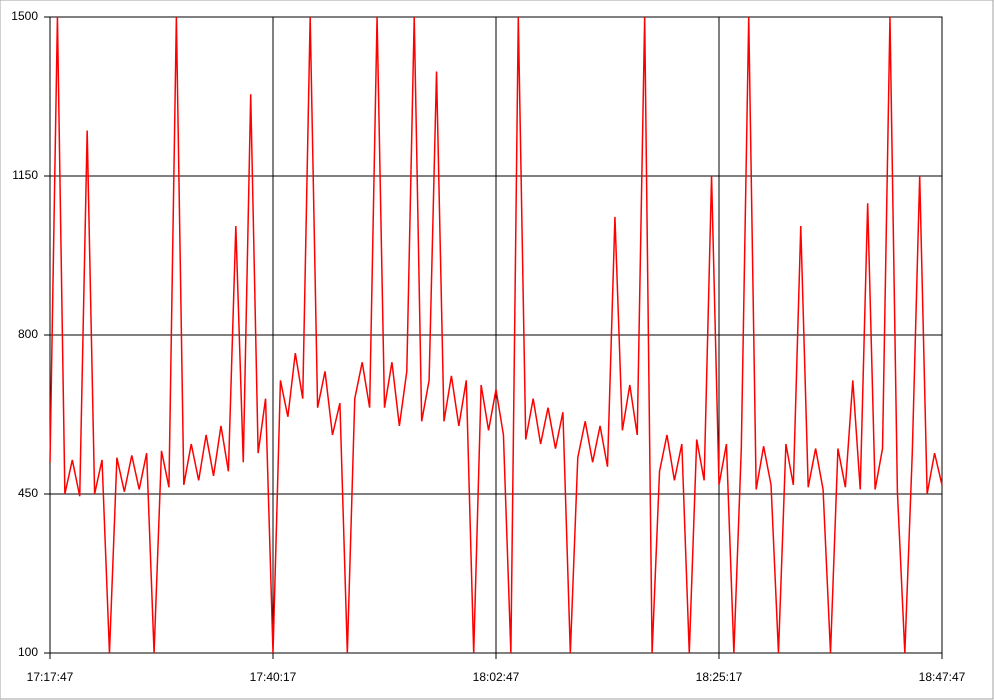 This screenshot has height=700, width=994. Describe the element at coordinates (25, 175) in the screenshot. I see `y-tick-label: 1150` at that location.